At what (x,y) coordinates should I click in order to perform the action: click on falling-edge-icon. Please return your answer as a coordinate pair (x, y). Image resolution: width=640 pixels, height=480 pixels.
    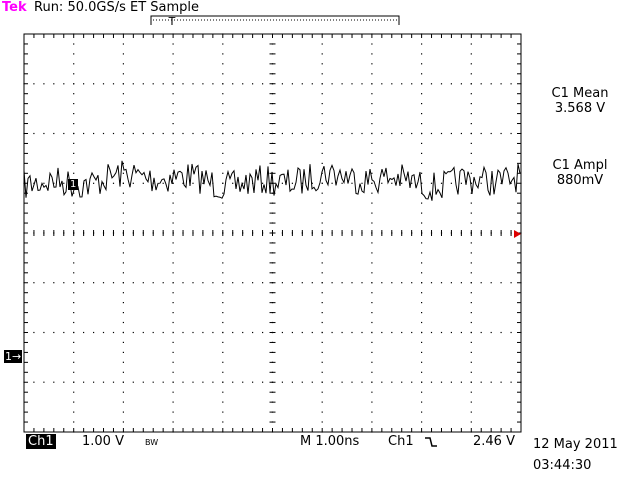
    Looking at the image, I should click on (431, 442).